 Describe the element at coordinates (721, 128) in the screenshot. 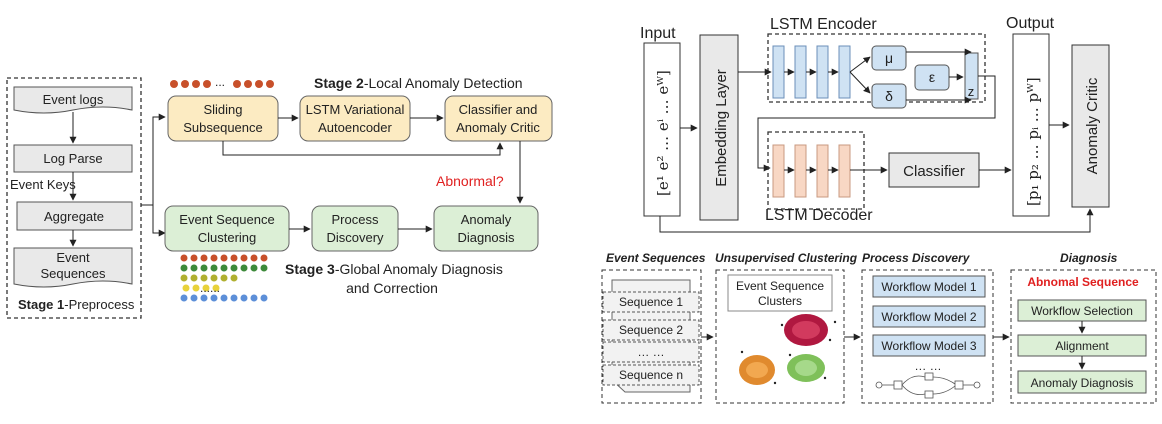

I see `embedding-label: Embedding Layer` at that location.